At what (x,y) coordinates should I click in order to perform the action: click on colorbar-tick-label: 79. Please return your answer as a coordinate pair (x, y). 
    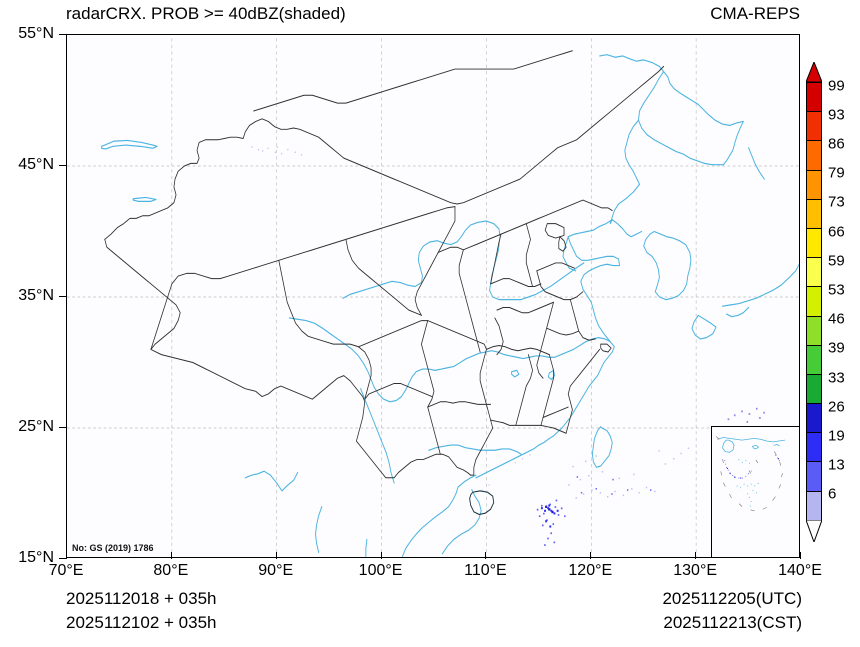
    Looking at the image, I should click on (836, 173).